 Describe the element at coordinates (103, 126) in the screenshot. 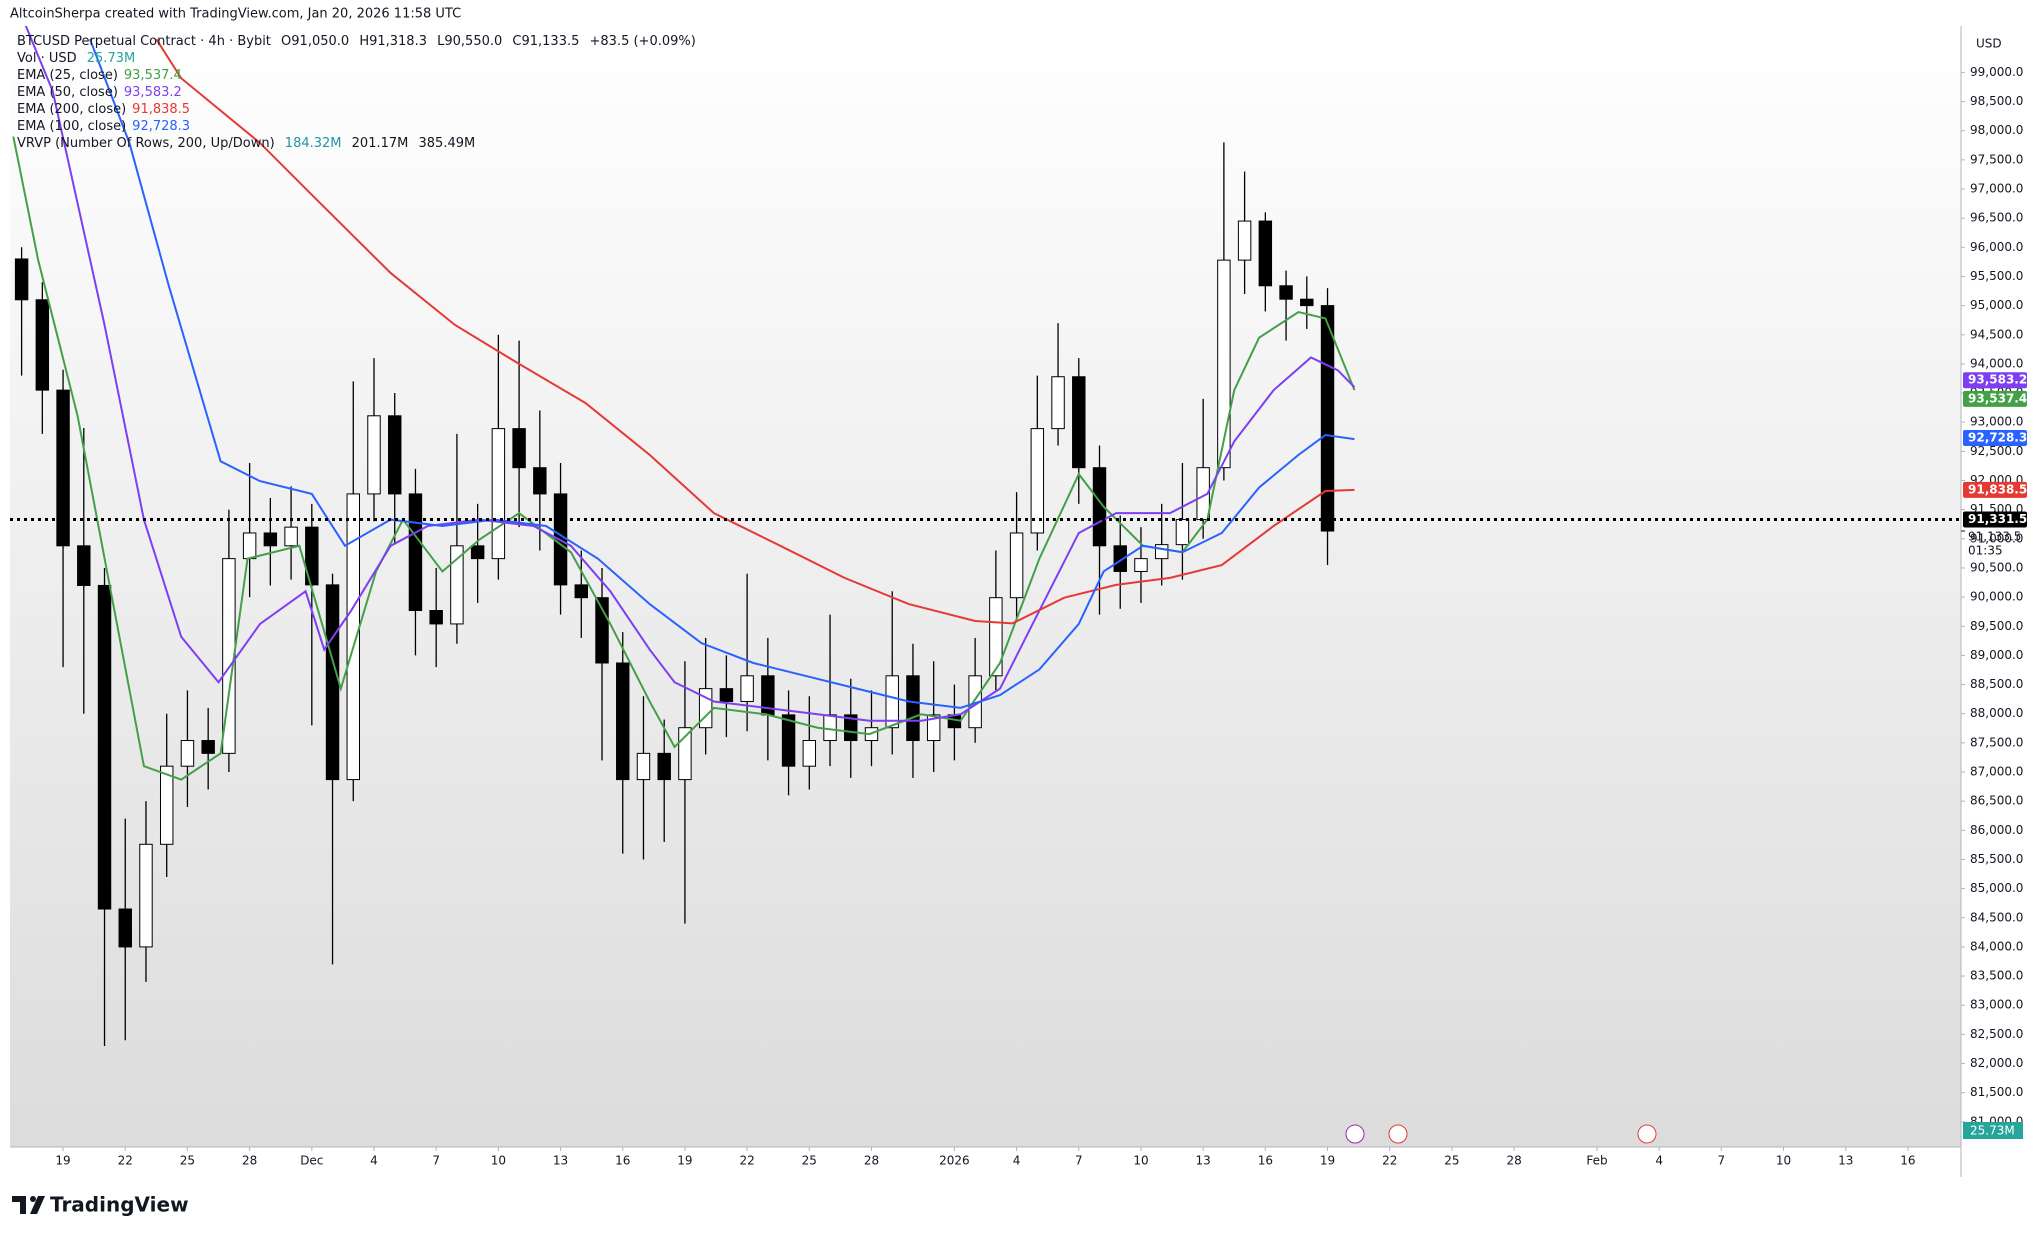

I see `ema-legend: EMA (100, close) 92,728.3` at that location.